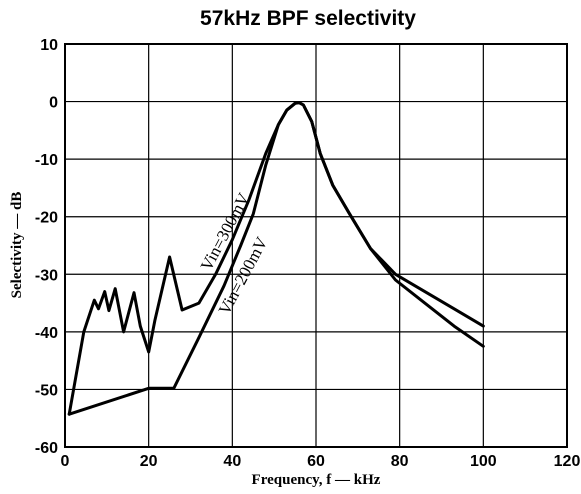 The image size is (581, 494). What do you see at coordinates (46, 333) in the screenshot?
I see `y-tick-label: -40` at bounding box center [46, 333].